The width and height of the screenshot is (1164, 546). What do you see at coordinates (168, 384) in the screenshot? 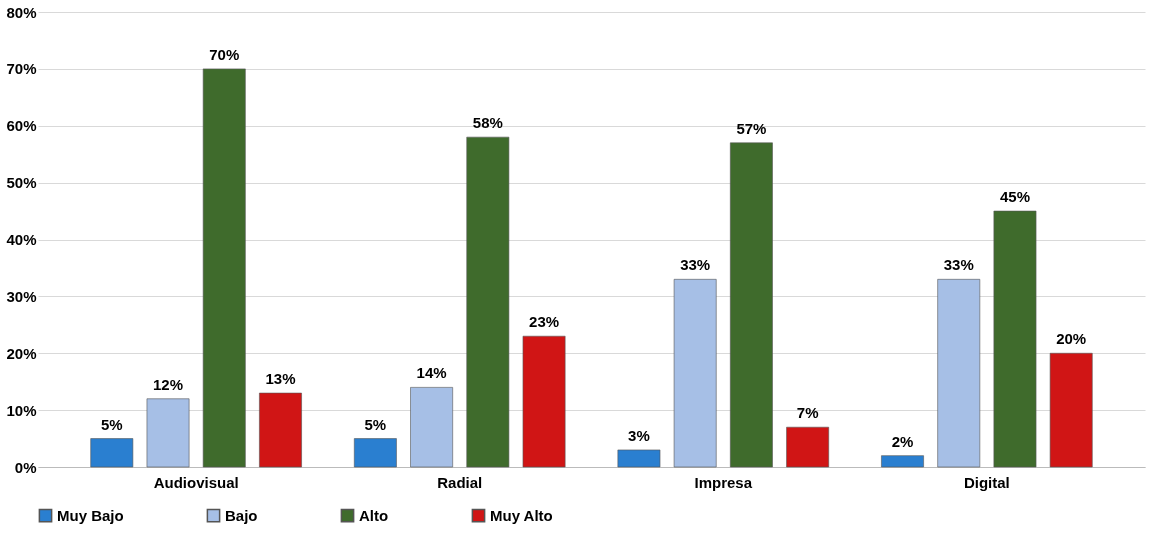
I see `data-label: 12%` at bounding box center [168, 384].